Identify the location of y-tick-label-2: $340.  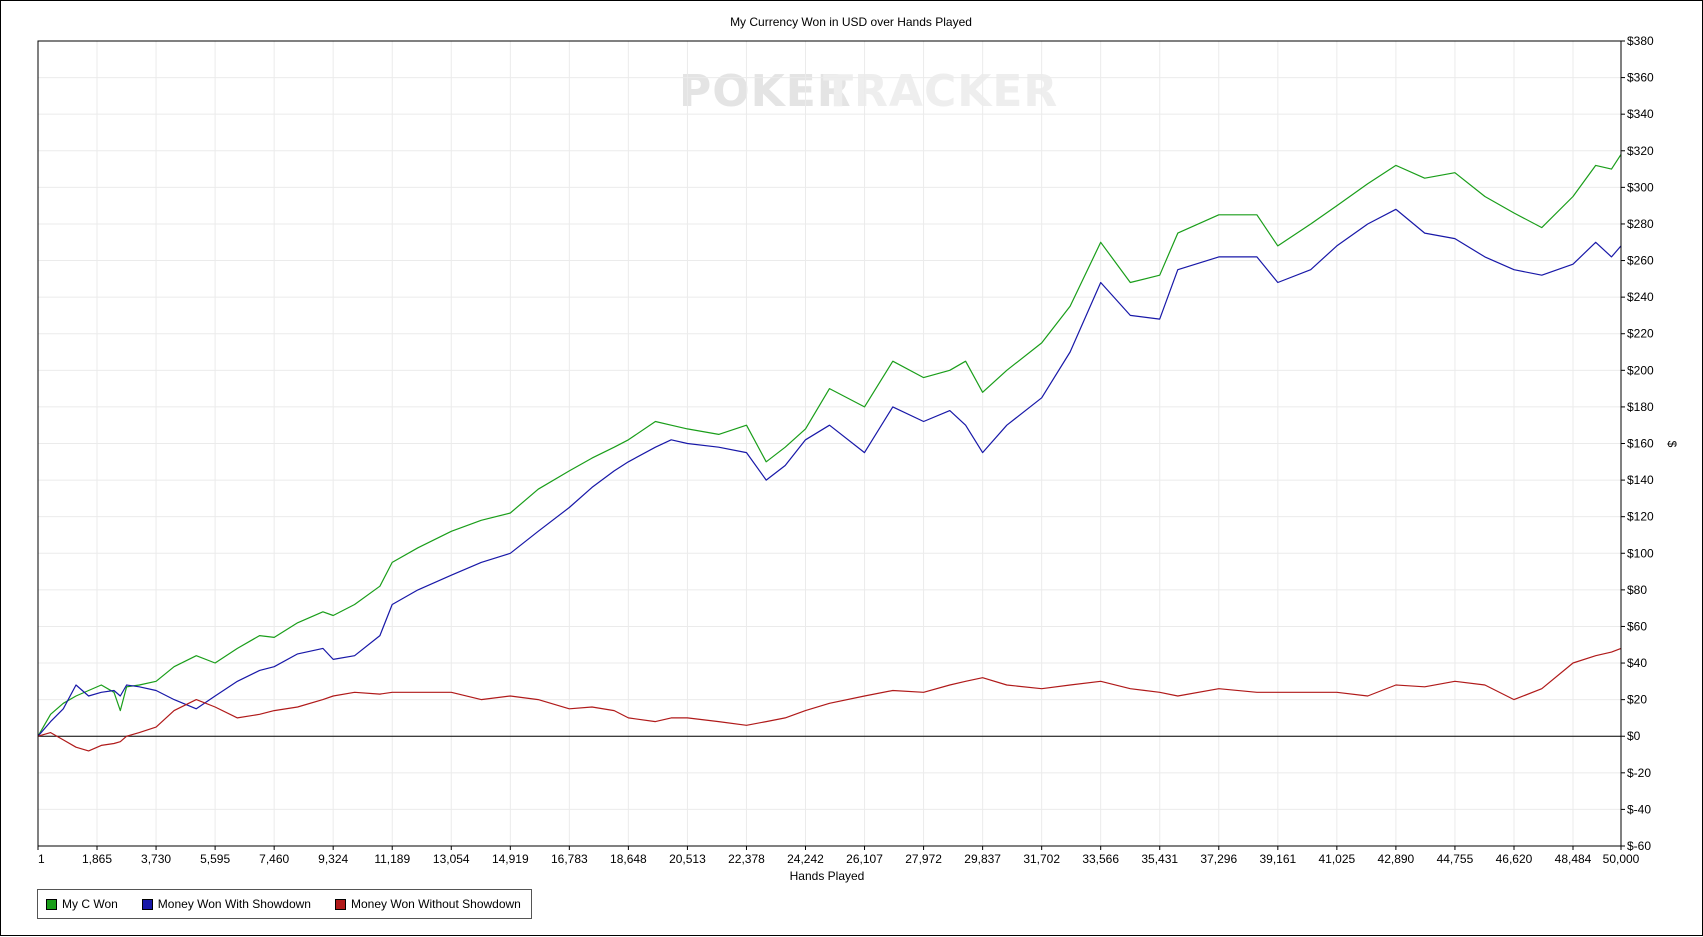
(1640, 114).